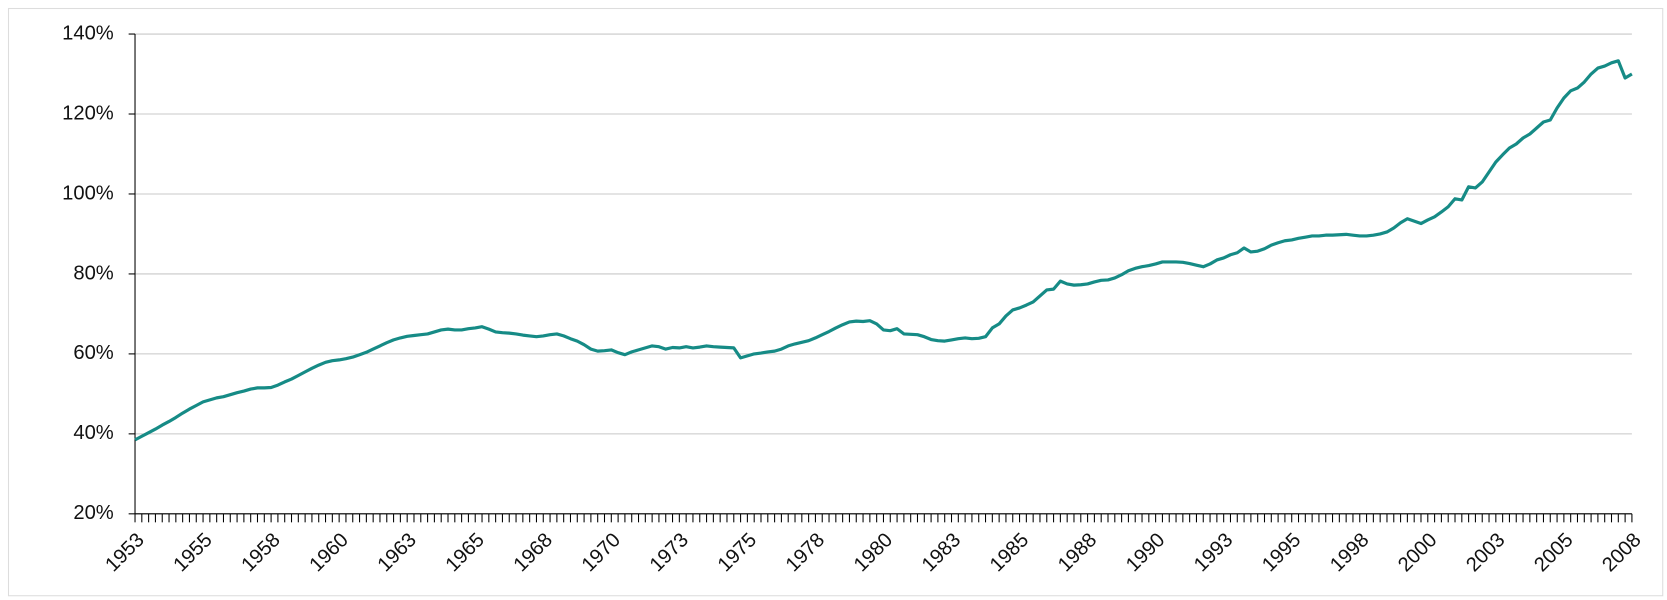  What do you see at coordinates (1621, 552) in the screenshot?
I see `x-tick-label: 2008` at bounding box center [1621, 552].